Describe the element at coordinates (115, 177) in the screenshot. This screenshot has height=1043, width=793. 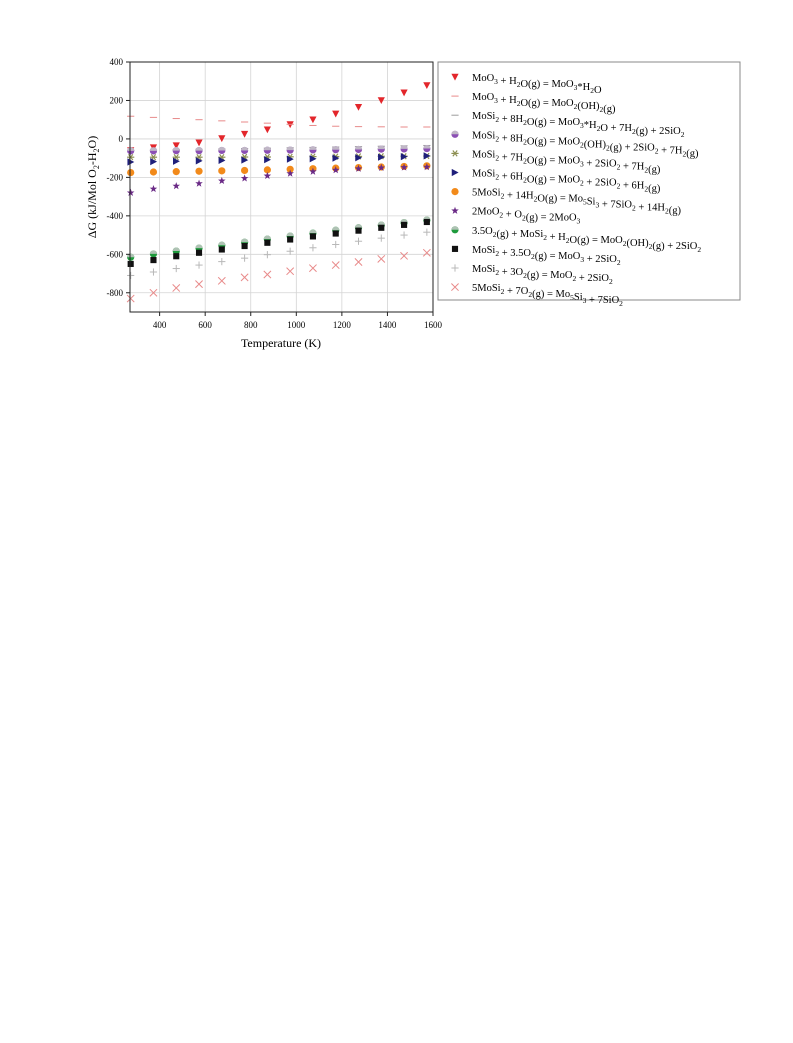
I see `y-tick-label: -200` at that location.